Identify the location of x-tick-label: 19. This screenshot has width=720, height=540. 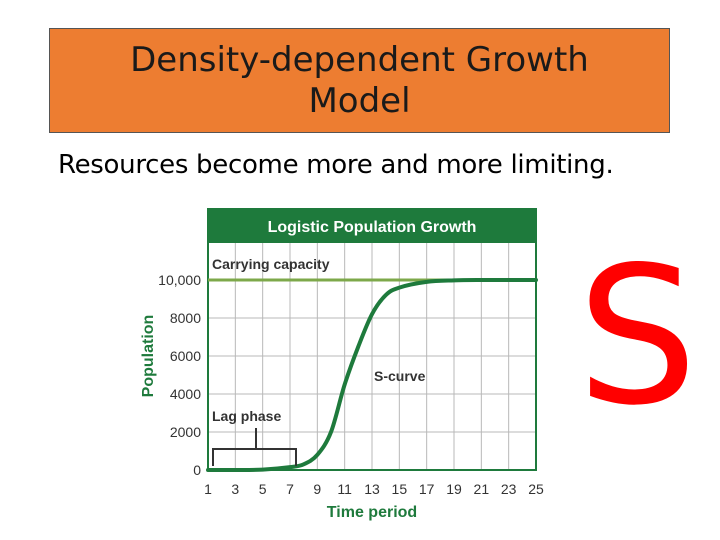
(454, 489).